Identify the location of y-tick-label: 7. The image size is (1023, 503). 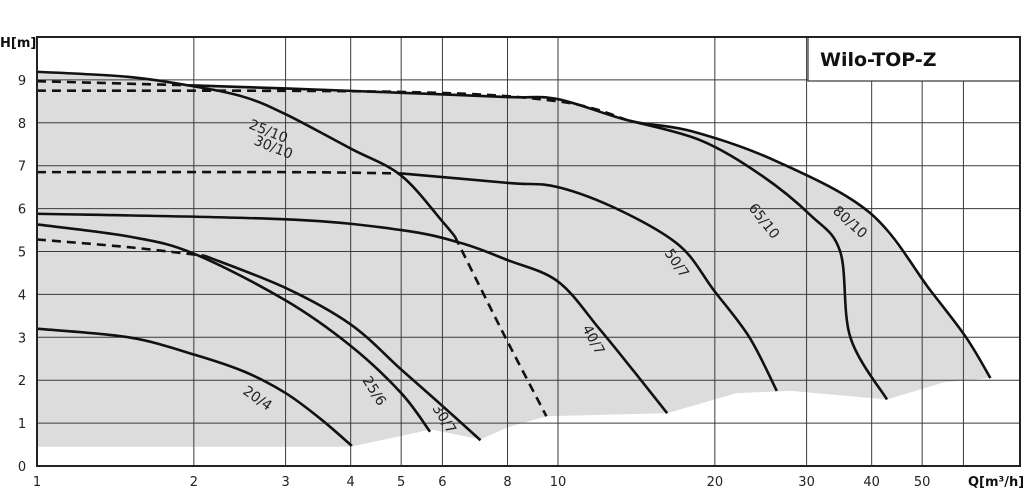
(22, 167).